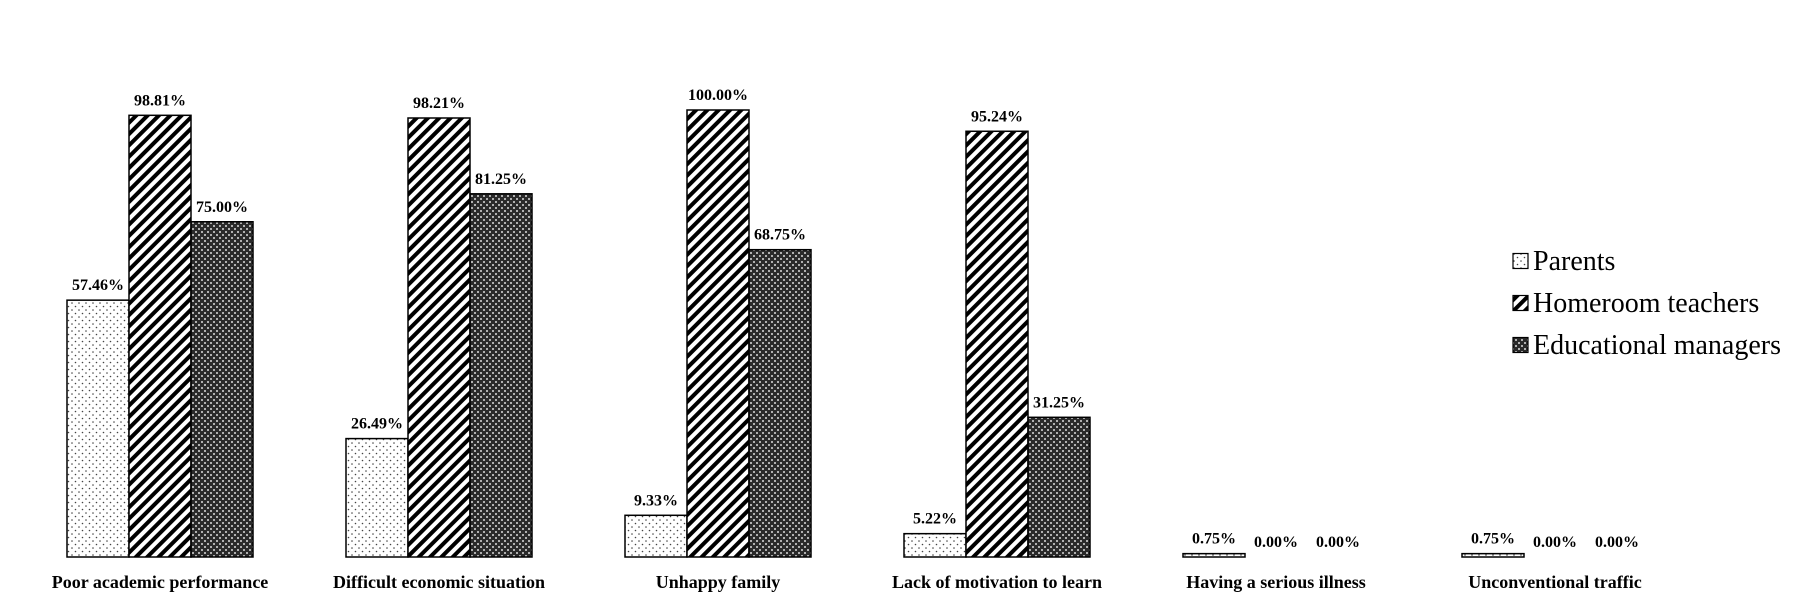 This screenshot has height=606, width=1813. I want to click on category-label-difficult-economic-situation: Difficult economic situation, so click(439, 582).